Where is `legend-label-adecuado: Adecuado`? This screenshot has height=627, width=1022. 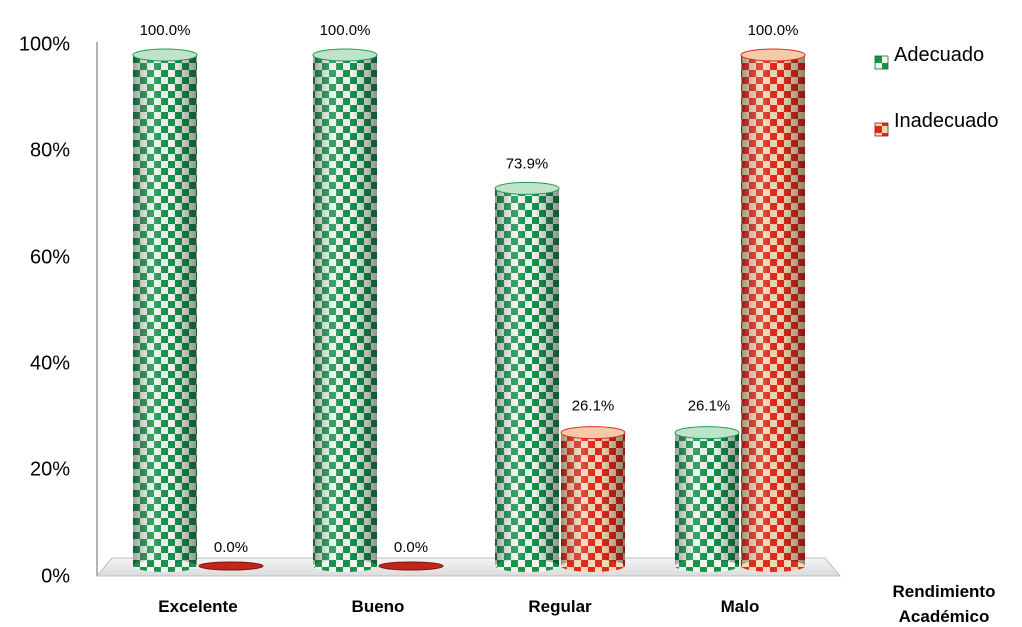
legend-label-adecuado: Adecuado is located at coordinates (939, 55).